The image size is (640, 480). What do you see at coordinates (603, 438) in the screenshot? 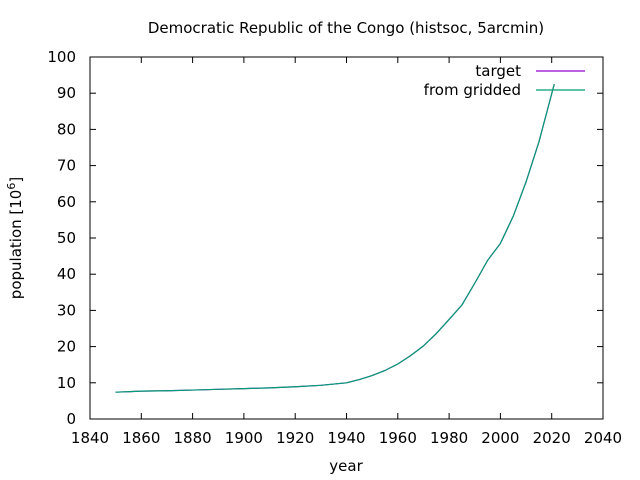
I see `x-tick-label: 2040` at bounding box center [603, 438].